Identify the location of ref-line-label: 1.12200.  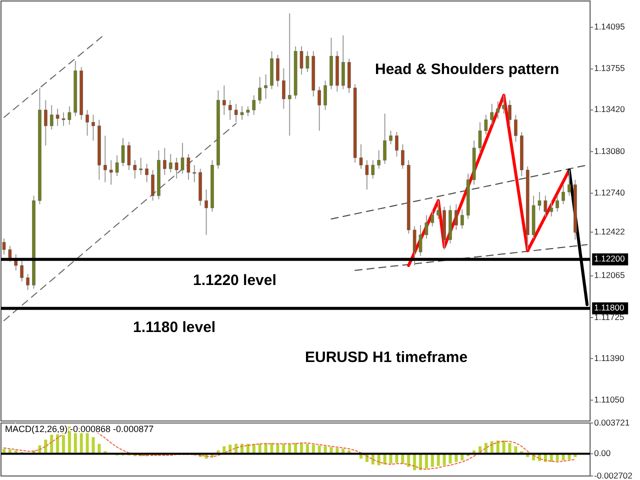
(610, 259).